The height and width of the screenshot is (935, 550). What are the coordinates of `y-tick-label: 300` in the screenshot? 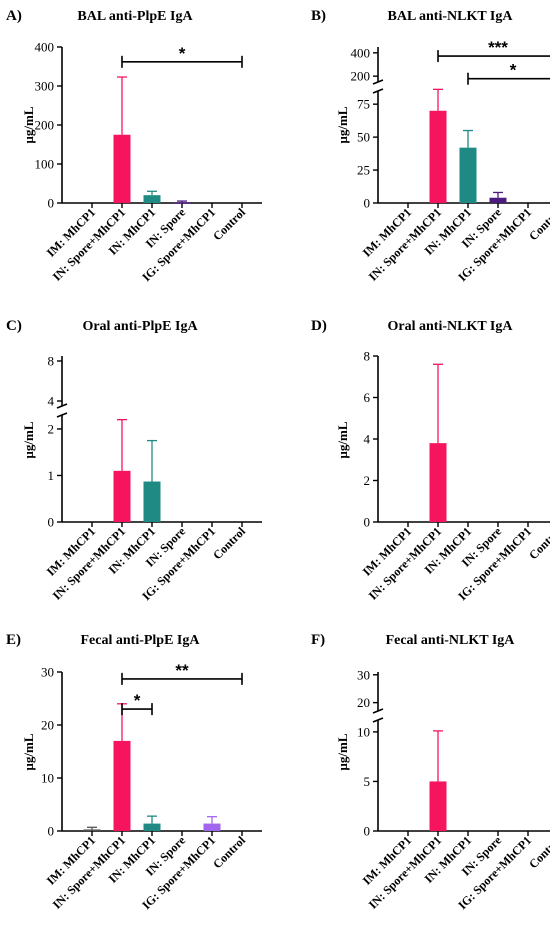 It's located at (45, 86).